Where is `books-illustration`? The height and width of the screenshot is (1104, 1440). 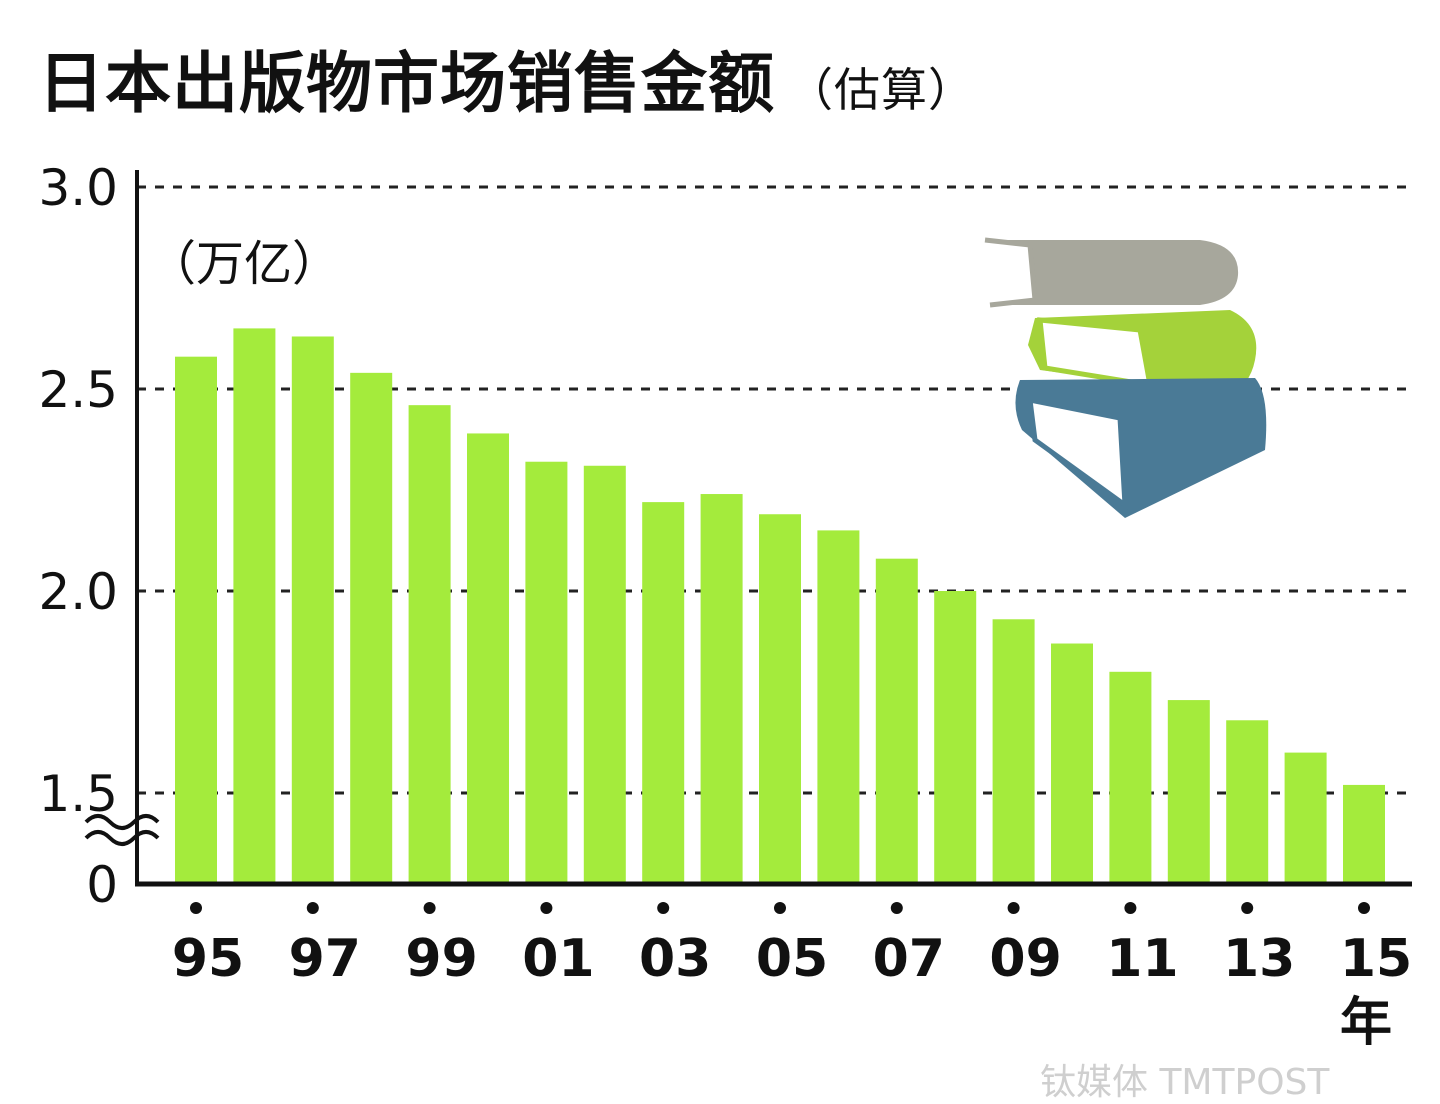
books-illustration is located at coordinates (1125, 377).